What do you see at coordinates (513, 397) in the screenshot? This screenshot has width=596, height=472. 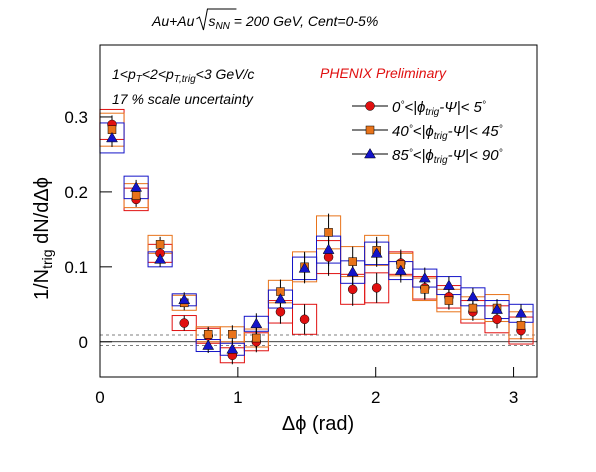 I see `x-tick-label: 3` at bounding box center [513, 397].